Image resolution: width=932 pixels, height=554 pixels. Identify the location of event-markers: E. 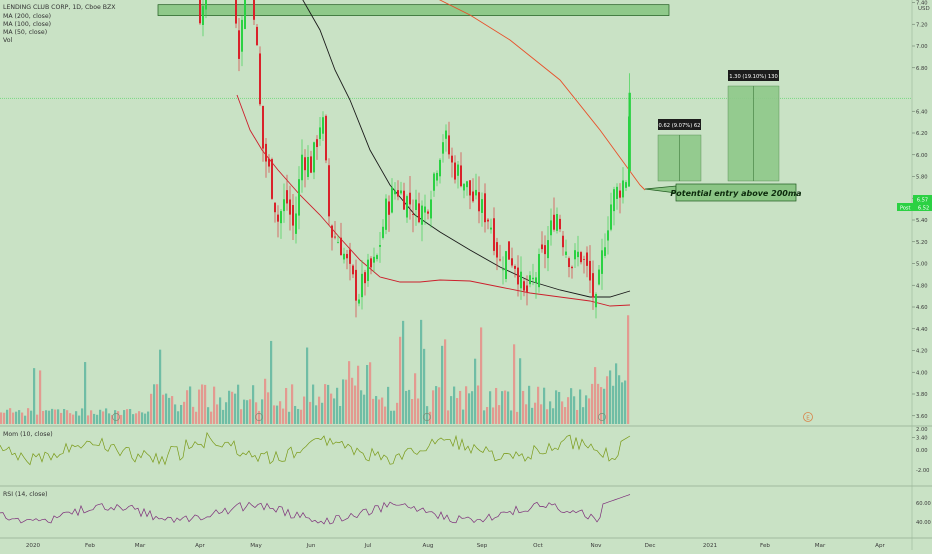
(462, 417).